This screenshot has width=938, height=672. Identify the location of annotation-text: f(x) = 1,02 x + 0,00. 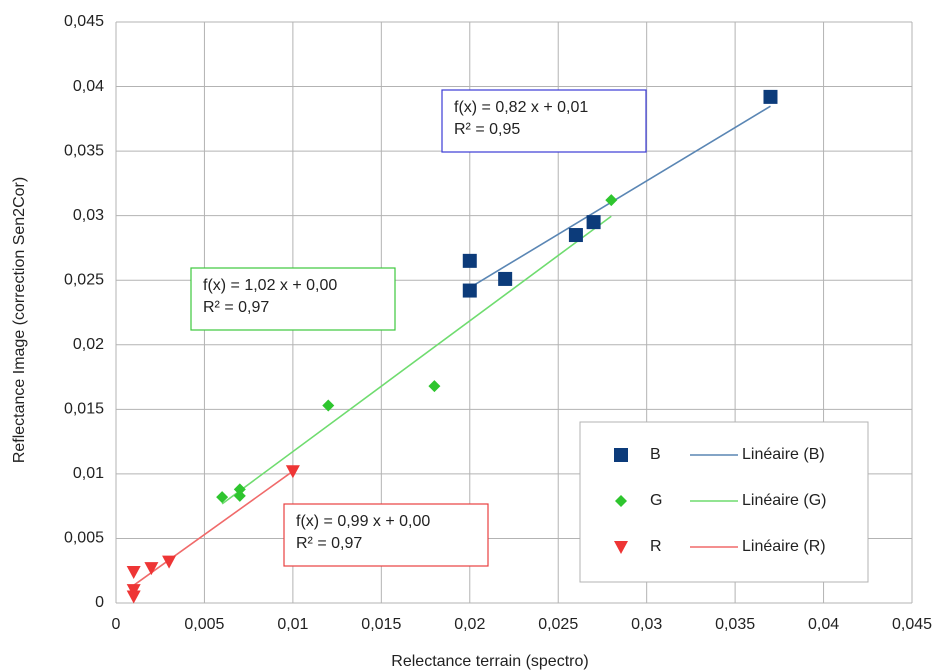
(270, 285).